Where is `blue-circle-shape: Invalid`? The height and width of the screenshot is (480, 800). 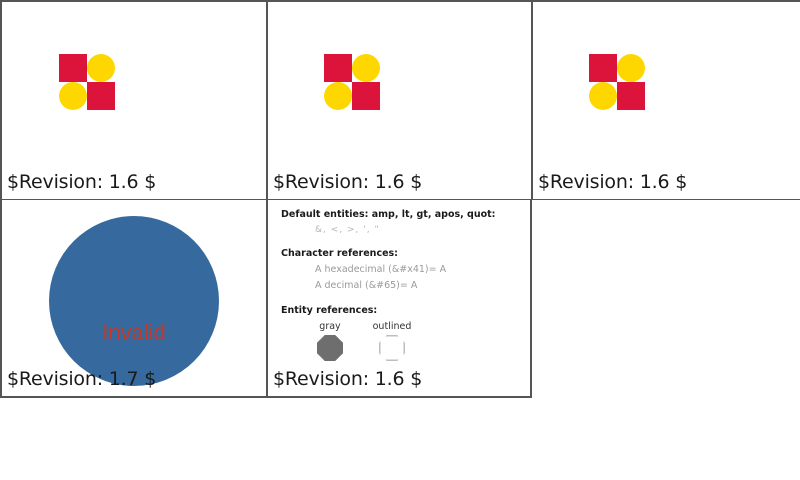 blue-circle-shape: Invalid is located at coordinates (134, 301).